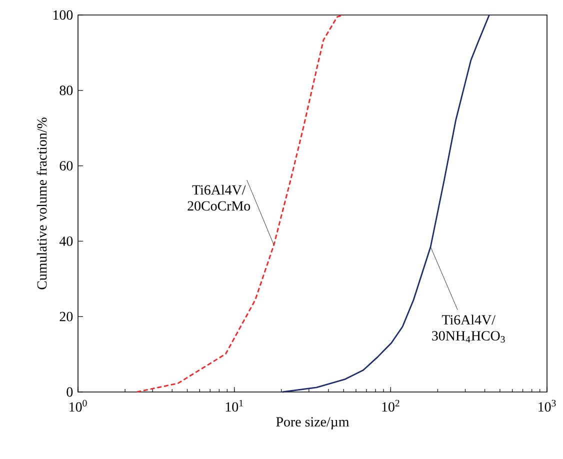  What do you see at coordinates (219, 197) in the screenshot?
I see `annotation: Ti6Al4V/ 20CoCrMo` at bounding box center [219, 197].